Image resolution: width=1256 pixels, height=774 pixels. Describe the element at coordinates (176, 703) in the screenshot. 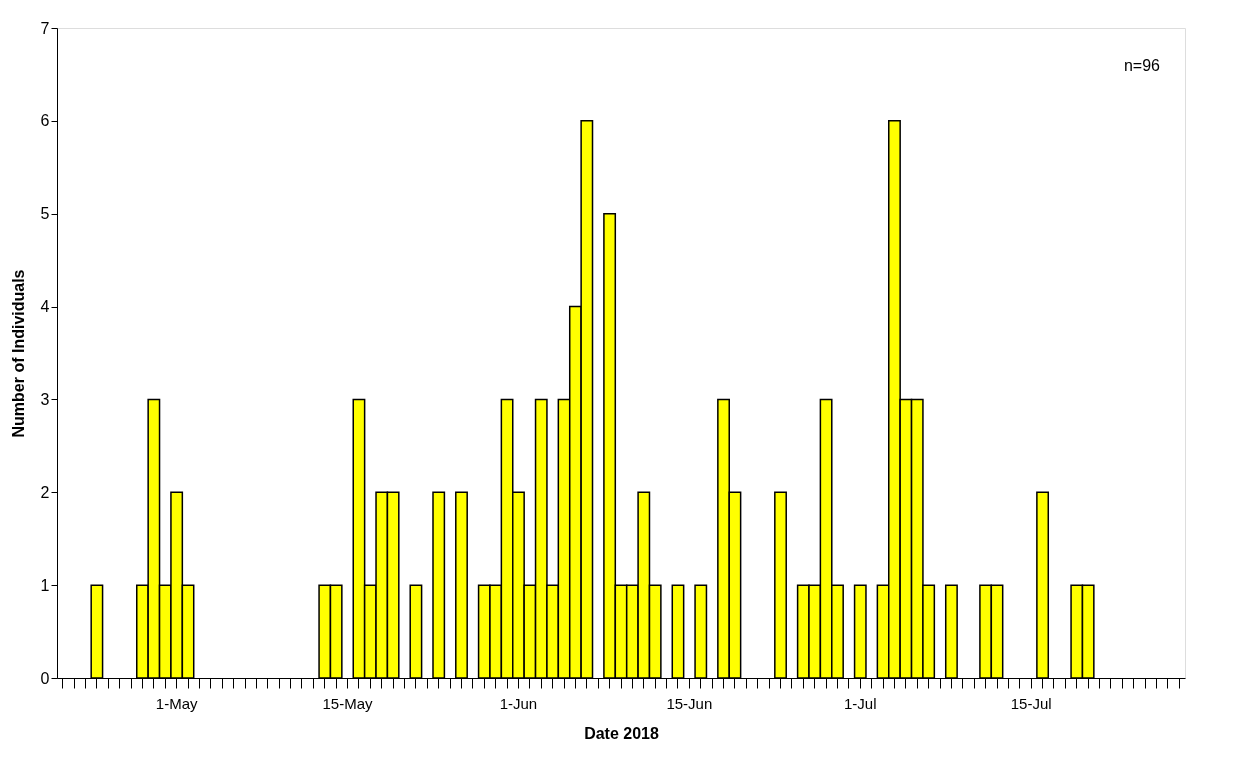

I see `x-tick-label: 1-May` at that location.